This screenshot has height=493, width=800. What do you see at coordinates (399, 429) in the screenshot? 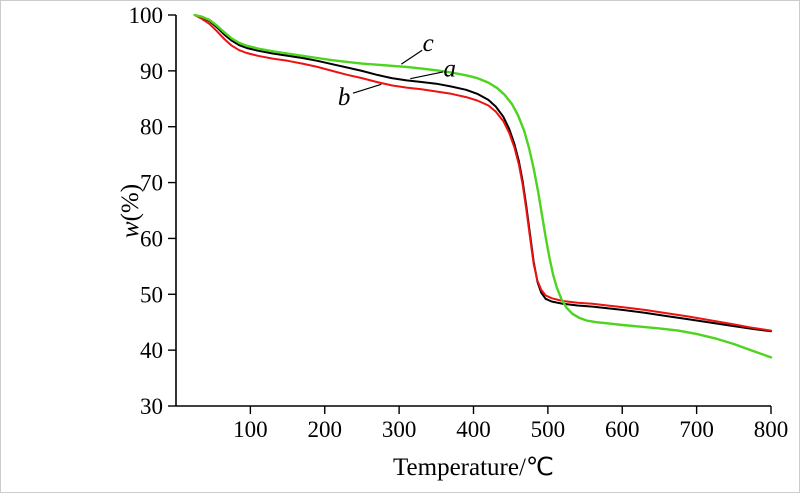
I see `x-tick-label: 300` at bounding box center [399, 429].